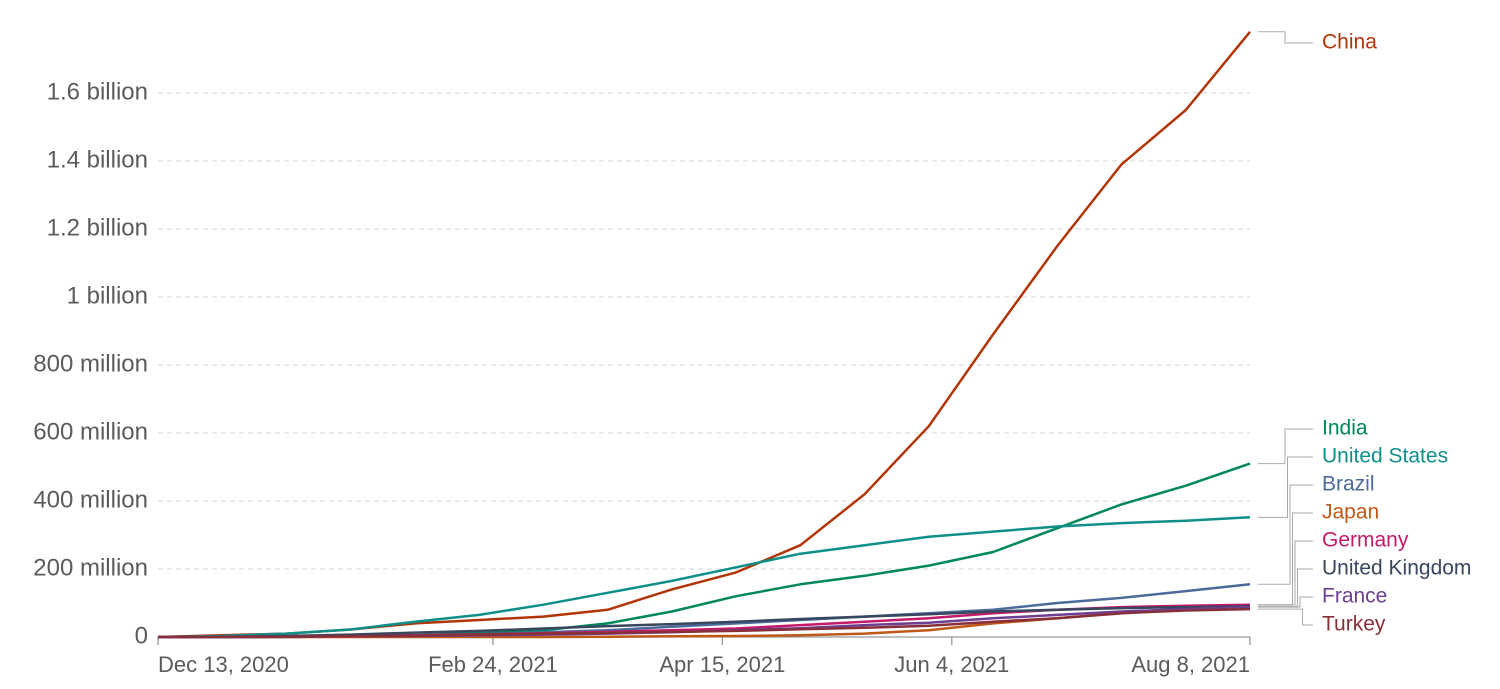 The height and width of the screenshot is (689, 1500). I want to click on y-tick-label: 1 billion, so click(107, 295).